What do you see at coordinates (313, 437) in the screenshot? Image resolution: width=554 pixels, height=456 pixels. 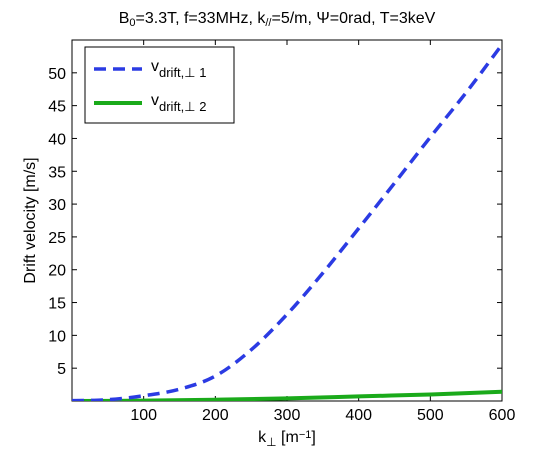 I see `xlabel-end: ]` at bounding box center [313, 437].